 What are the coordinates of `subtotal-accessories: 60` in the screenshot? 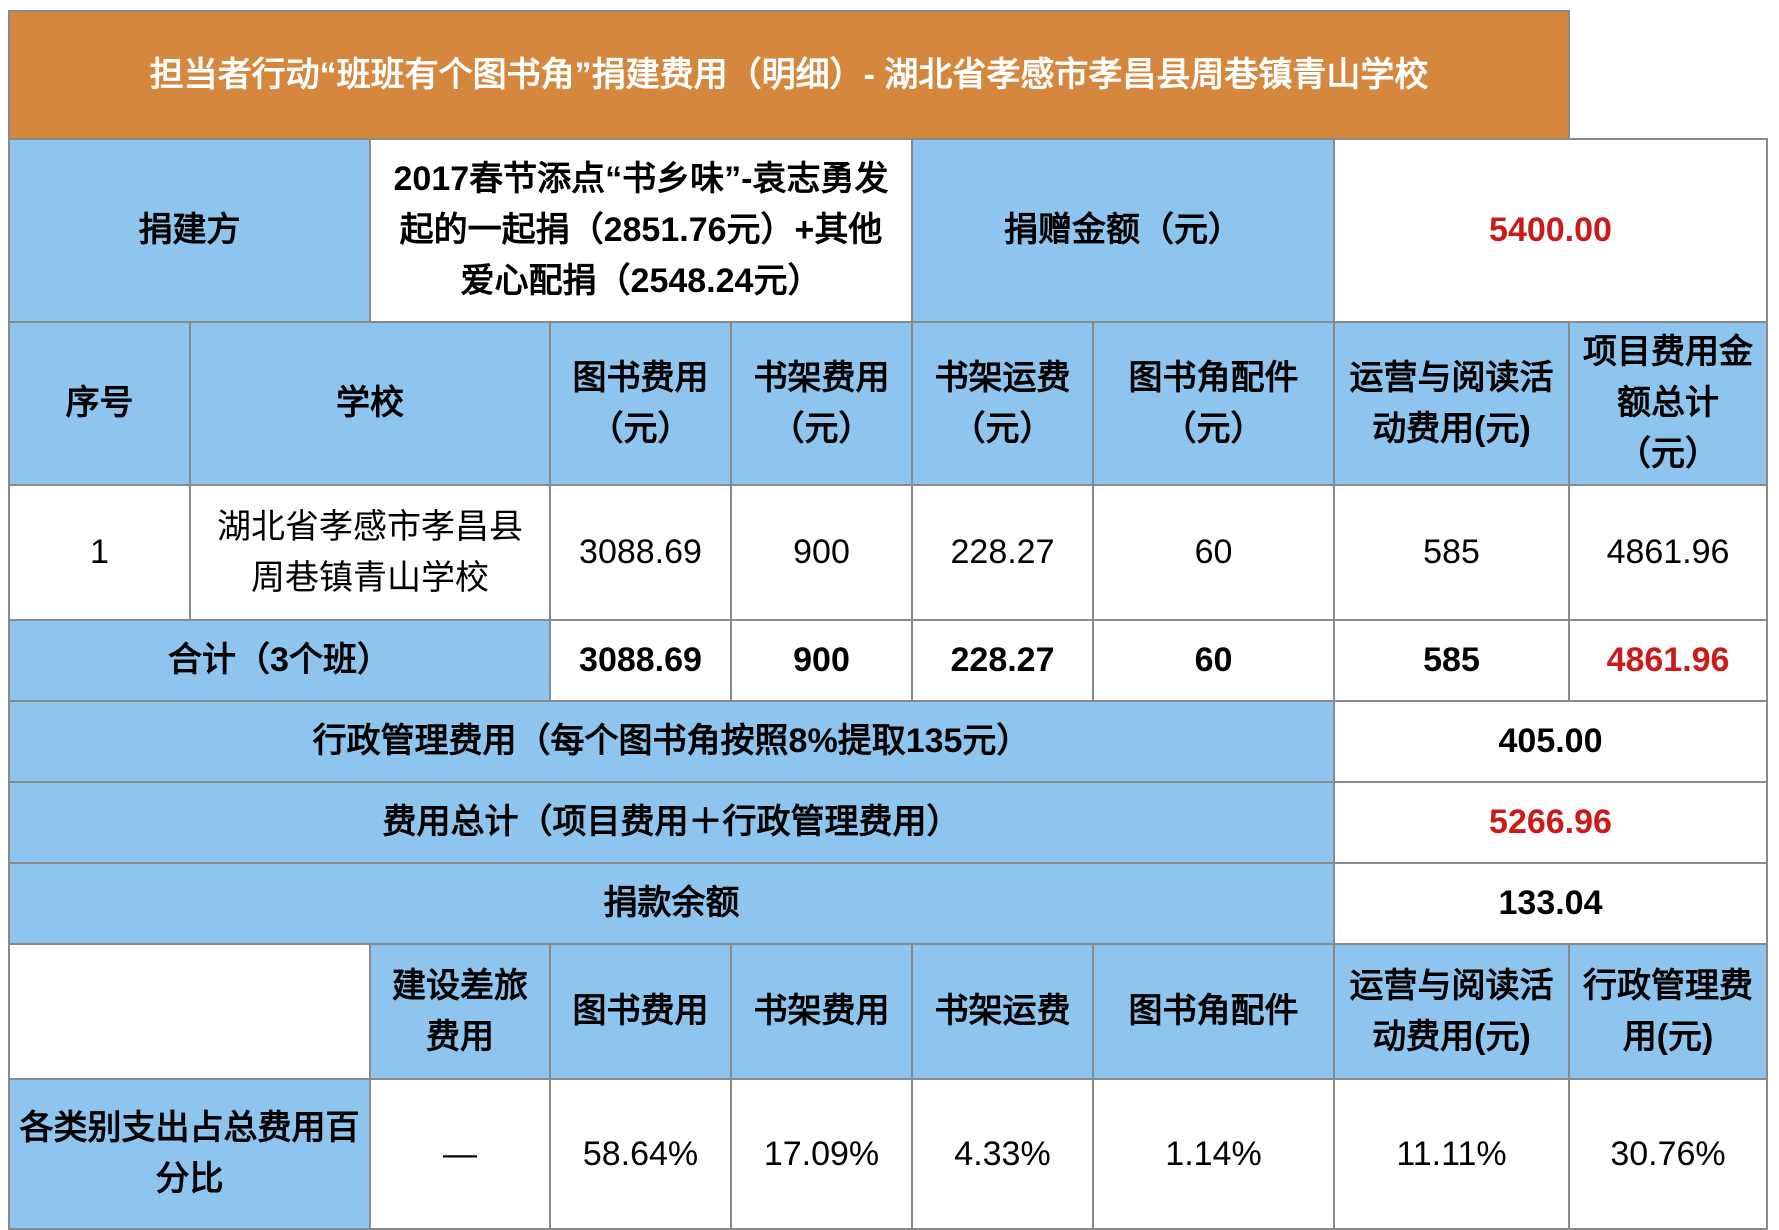 It's located at (1213, 660).